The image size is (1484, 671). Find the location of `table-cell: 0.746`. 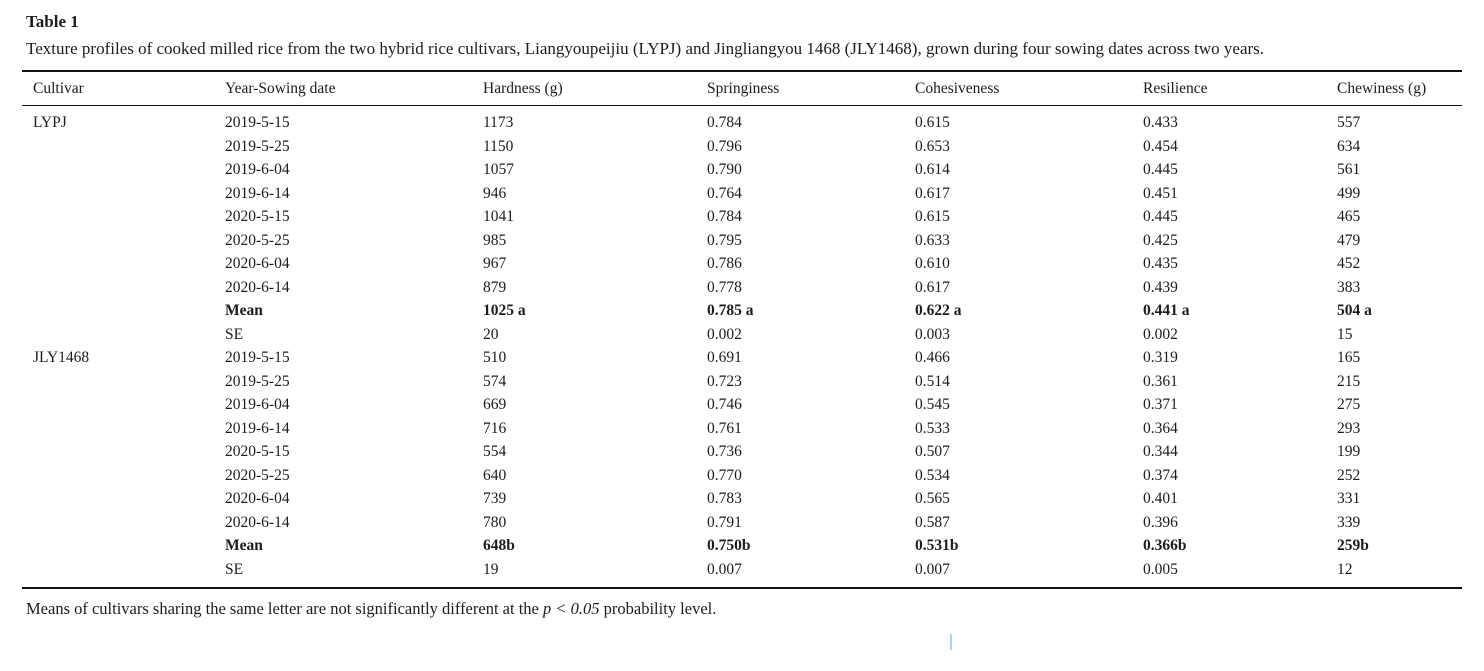

table-cell: 0.746 is located at coordinates (724, 404).